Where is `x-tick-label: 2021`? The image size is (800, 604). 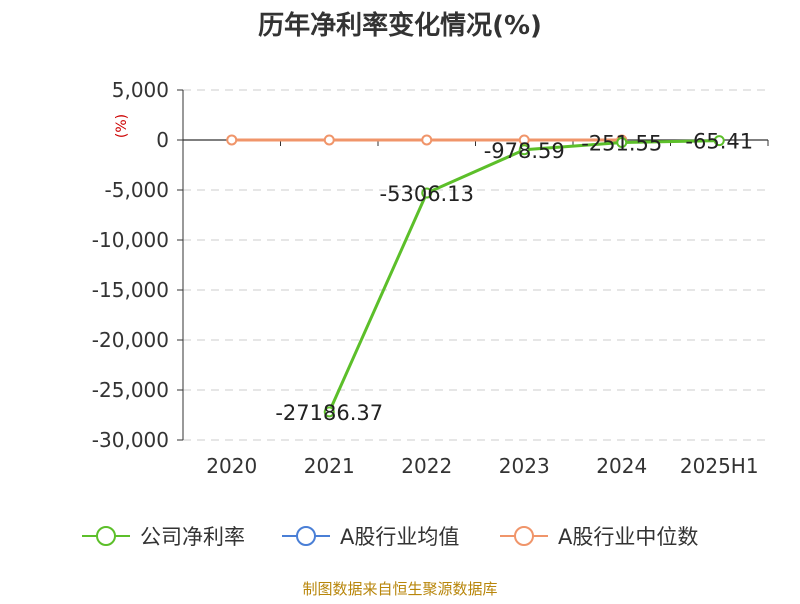
x-tick-label: 2021 is located at coordinates (329, 466).